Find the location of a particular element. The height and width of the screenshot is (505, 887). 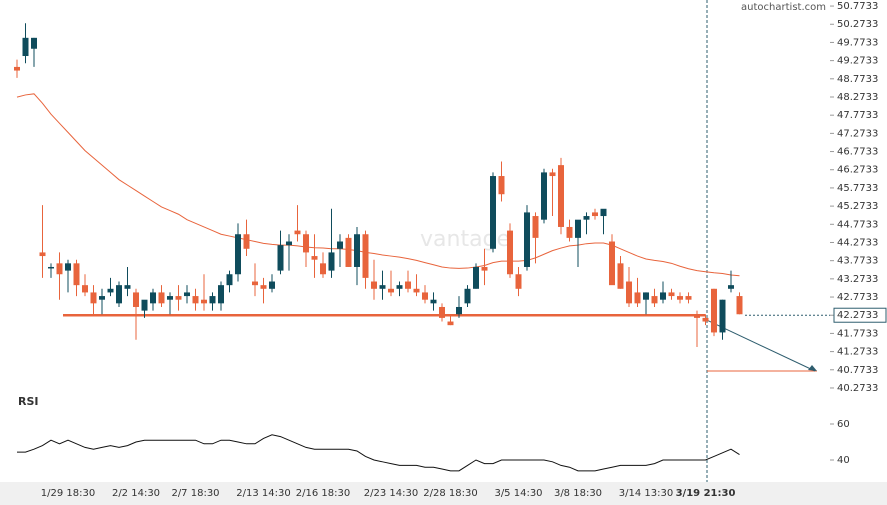

tick-highlight is located at coordinates (860, 315).